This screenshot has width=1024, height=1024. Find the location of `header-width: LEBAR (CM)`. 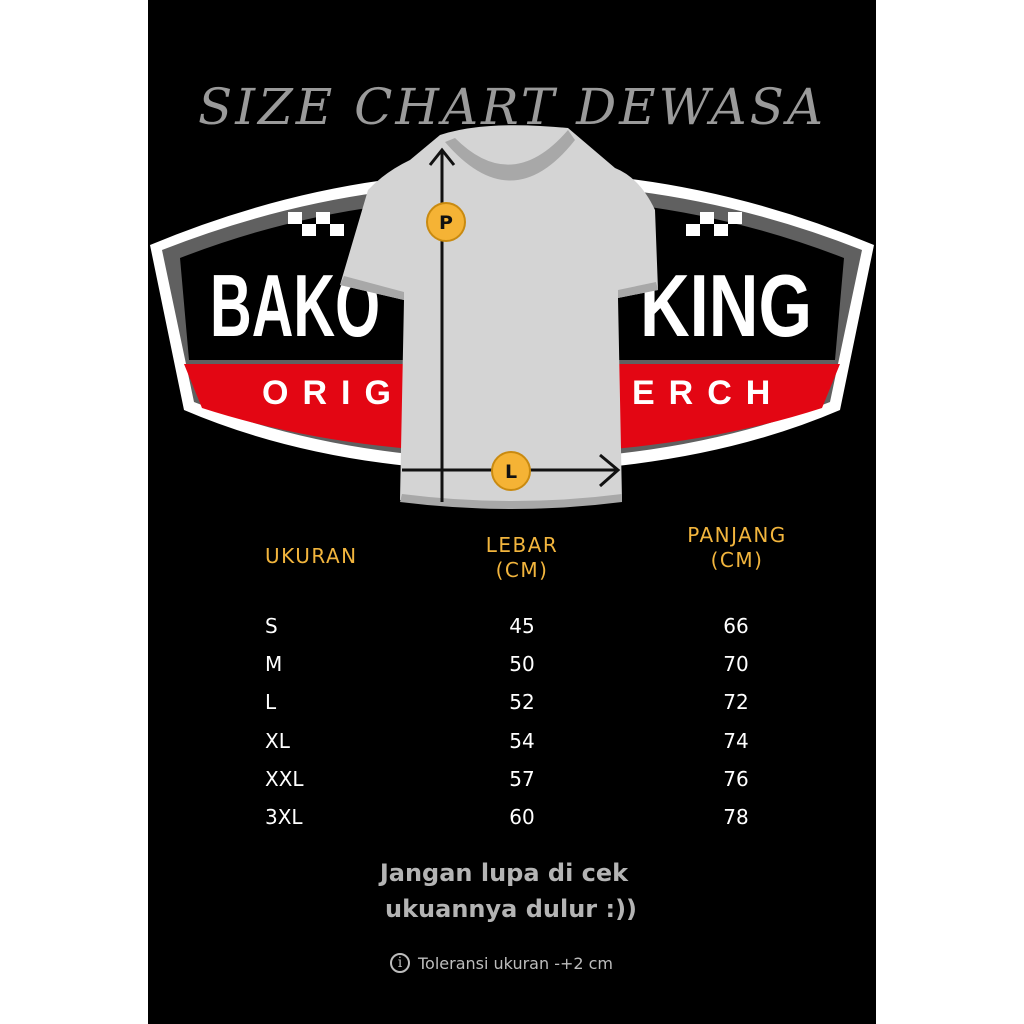

header-width: LEBAR (CM) is located at coordinates (522, 558).